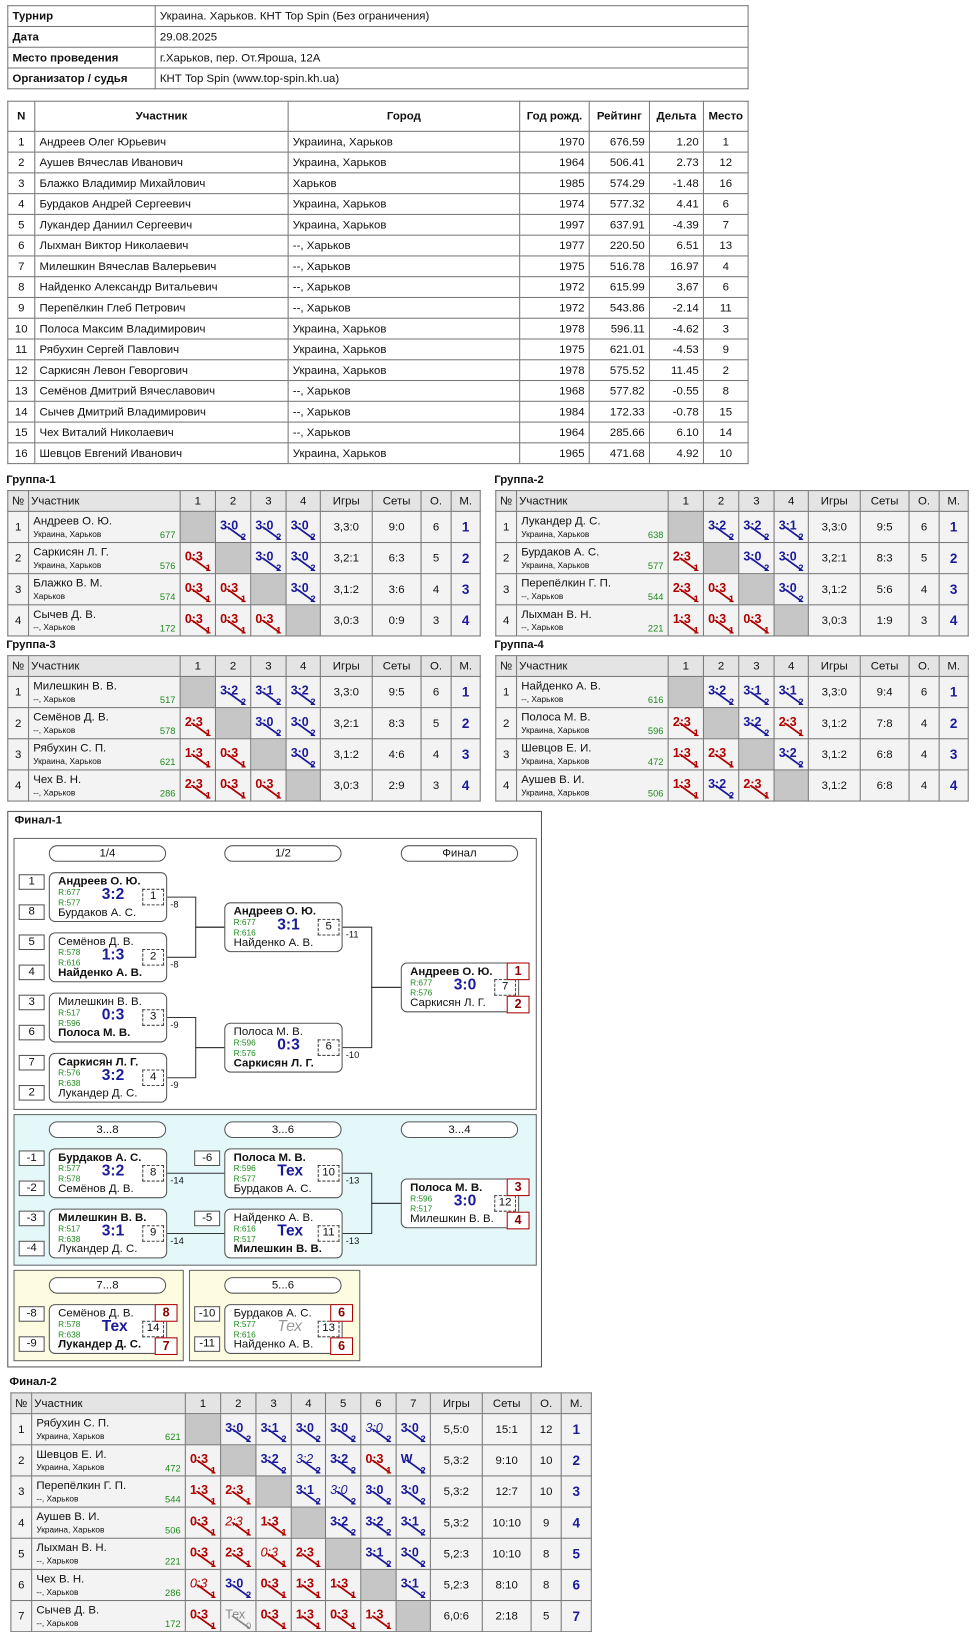 Image resolution: width=976 pixels, height=1632 pixels. What do you see at coordinates (283, 1129) in the screenshot?
I see `round-label: 3...6` at bounding box center [283, 1129].